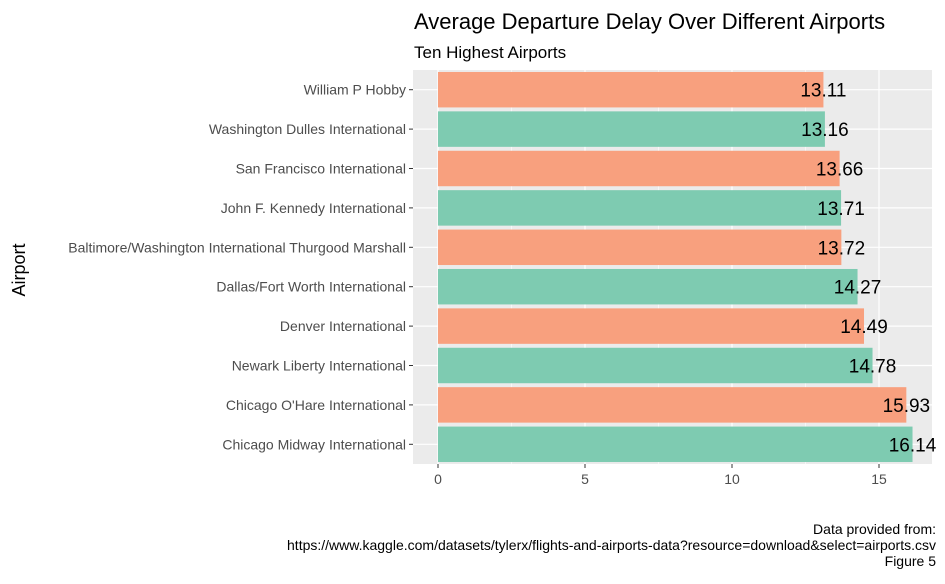  I want to click on data-label: 13.71, so click(841, 209).